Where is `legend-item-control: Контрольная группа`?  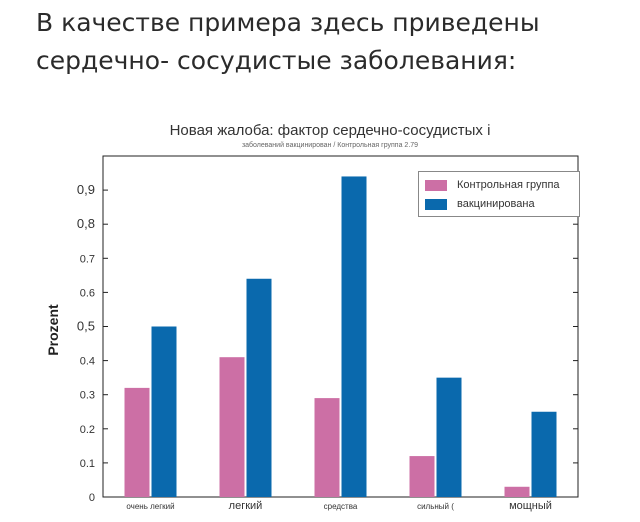 legend-item-control: Контрольная группа is located at coordinates (492, 185).